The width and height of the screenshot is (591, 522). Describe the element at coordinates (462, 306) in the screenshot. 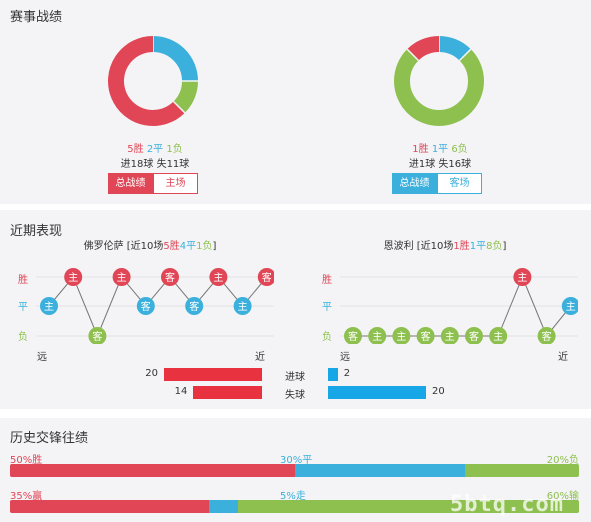

I see `away-form-line` at that location.